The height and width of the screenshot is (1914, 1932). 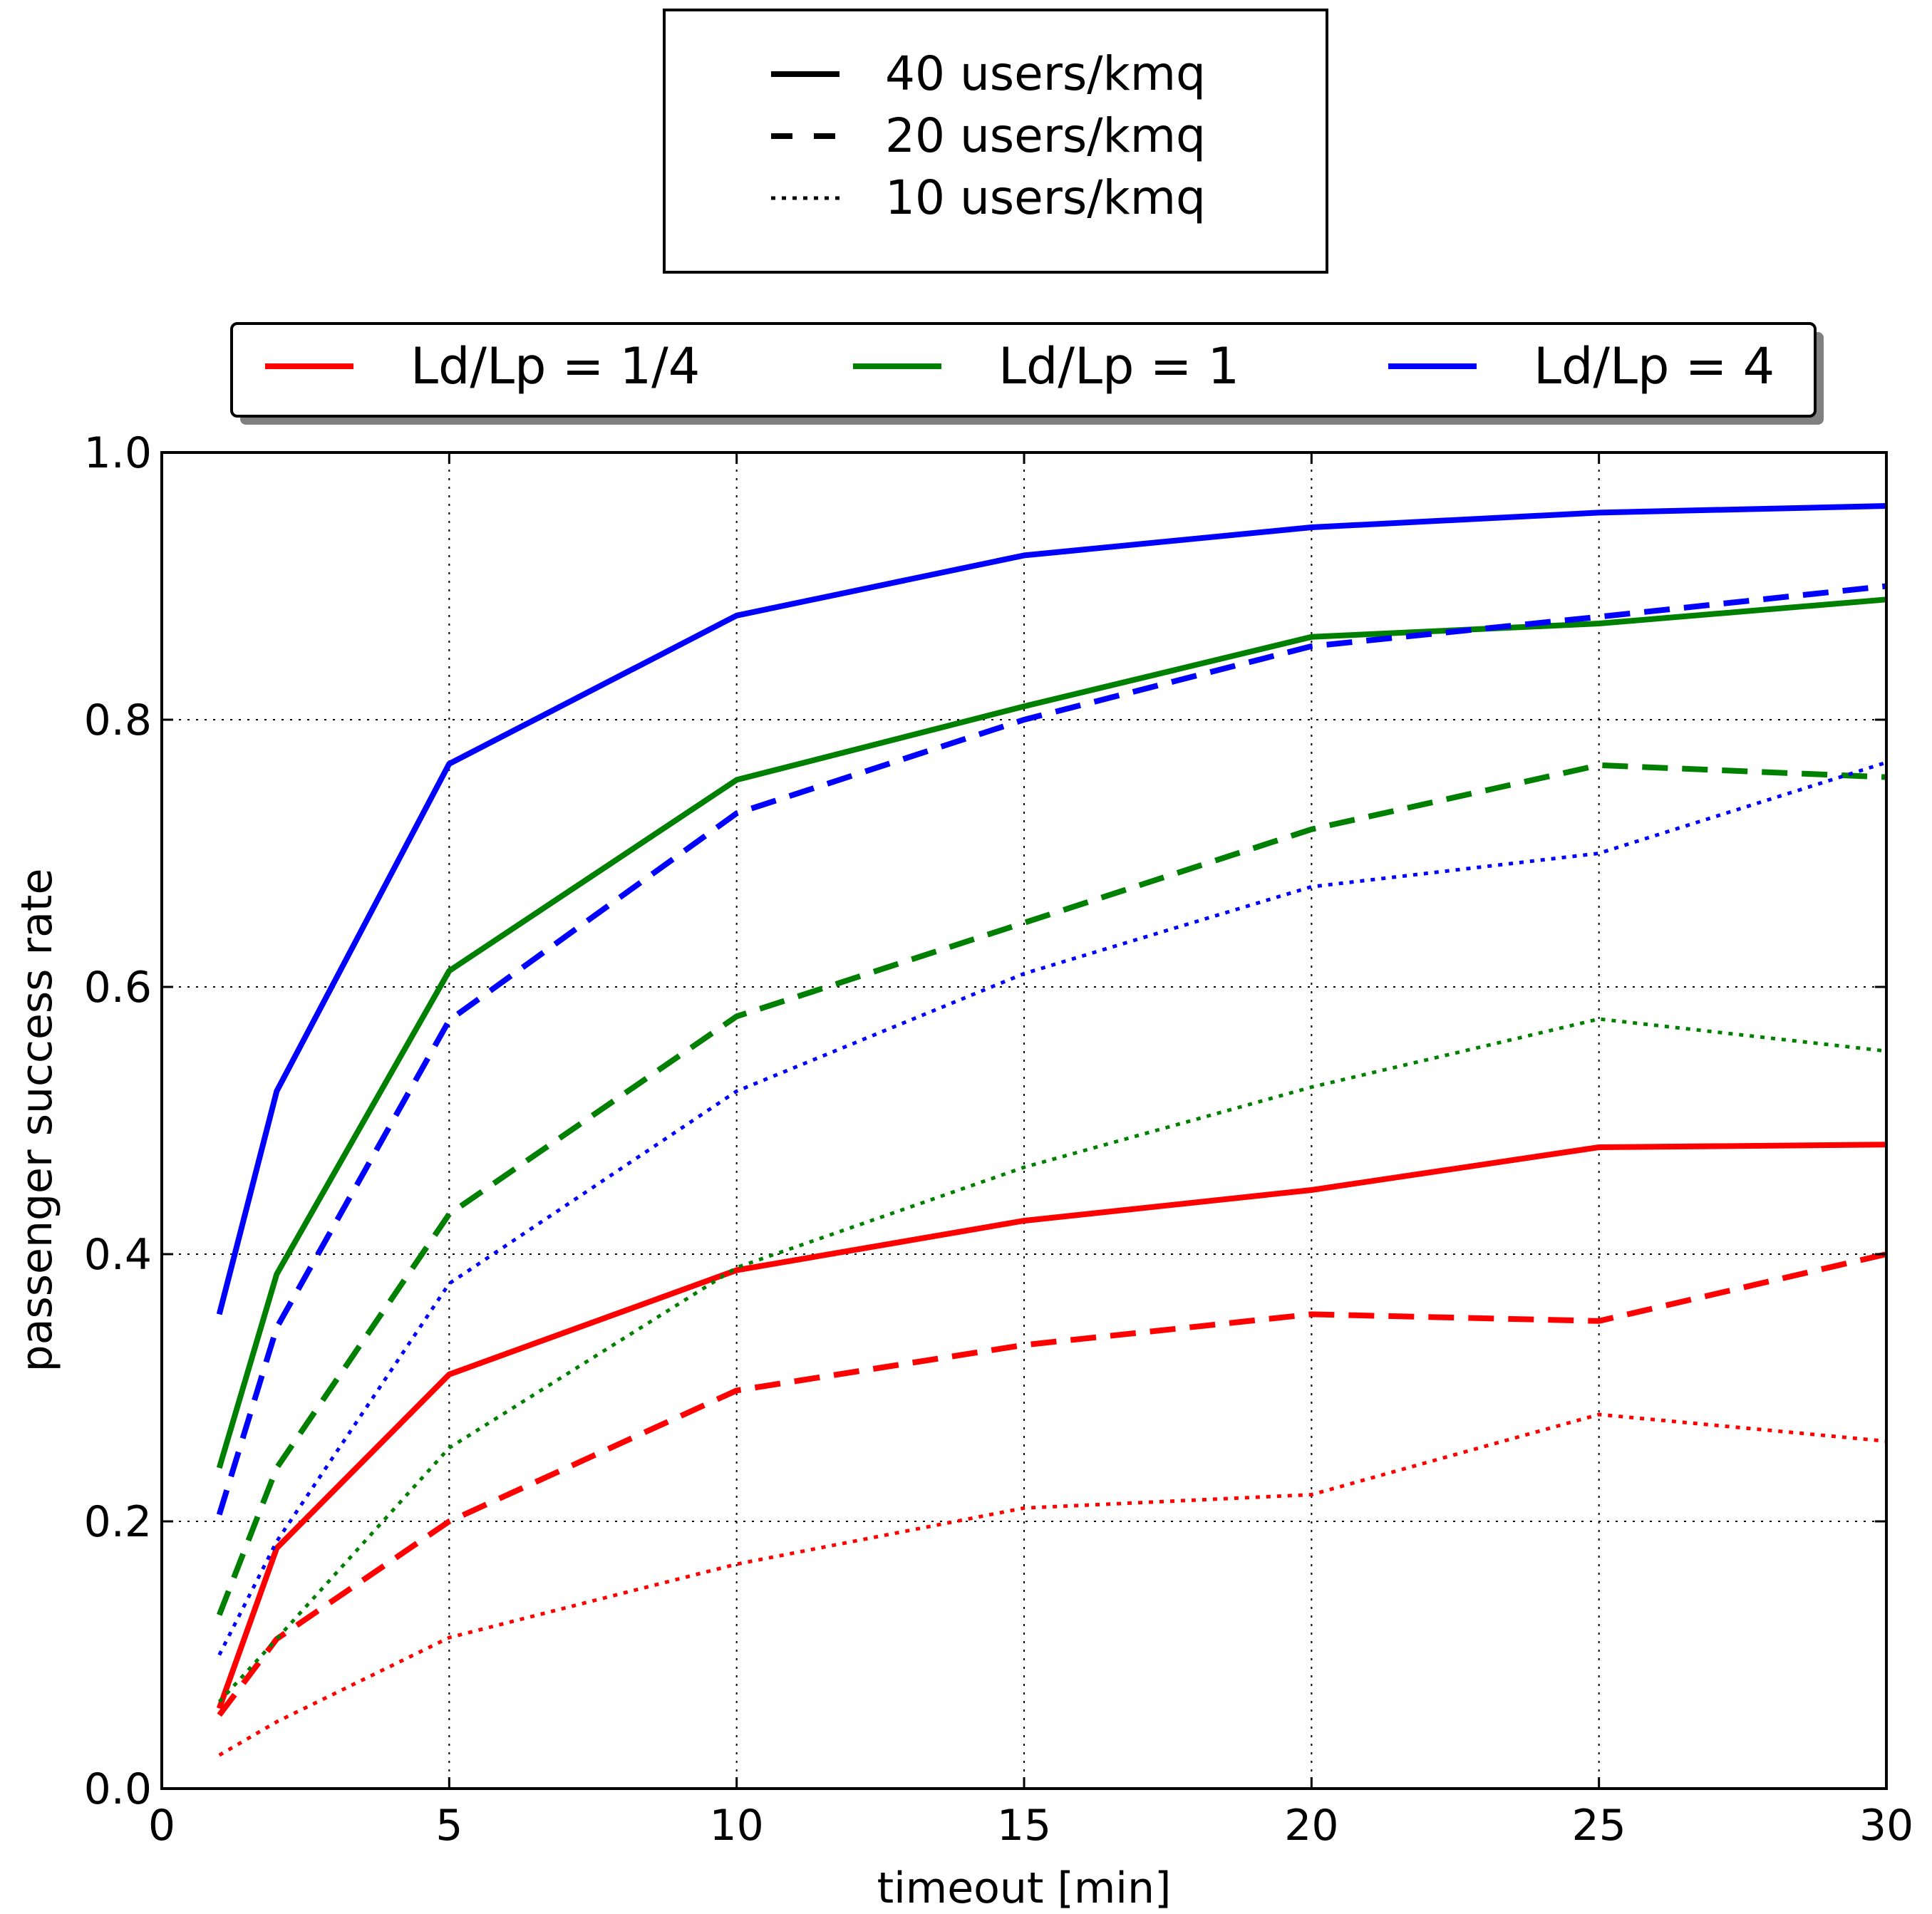 I want to click on x-tick-label: 10, so click(x=736, y=1826).